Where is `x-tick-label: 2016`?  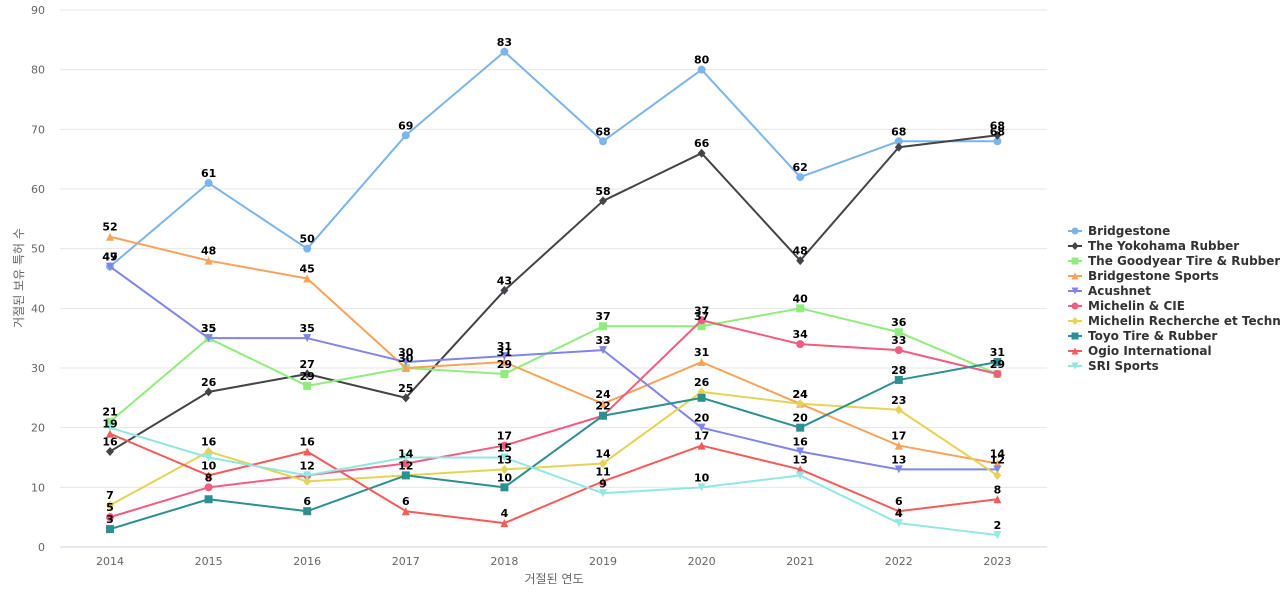
x-tick-label: 2016 is located at coordinates (307, 561).